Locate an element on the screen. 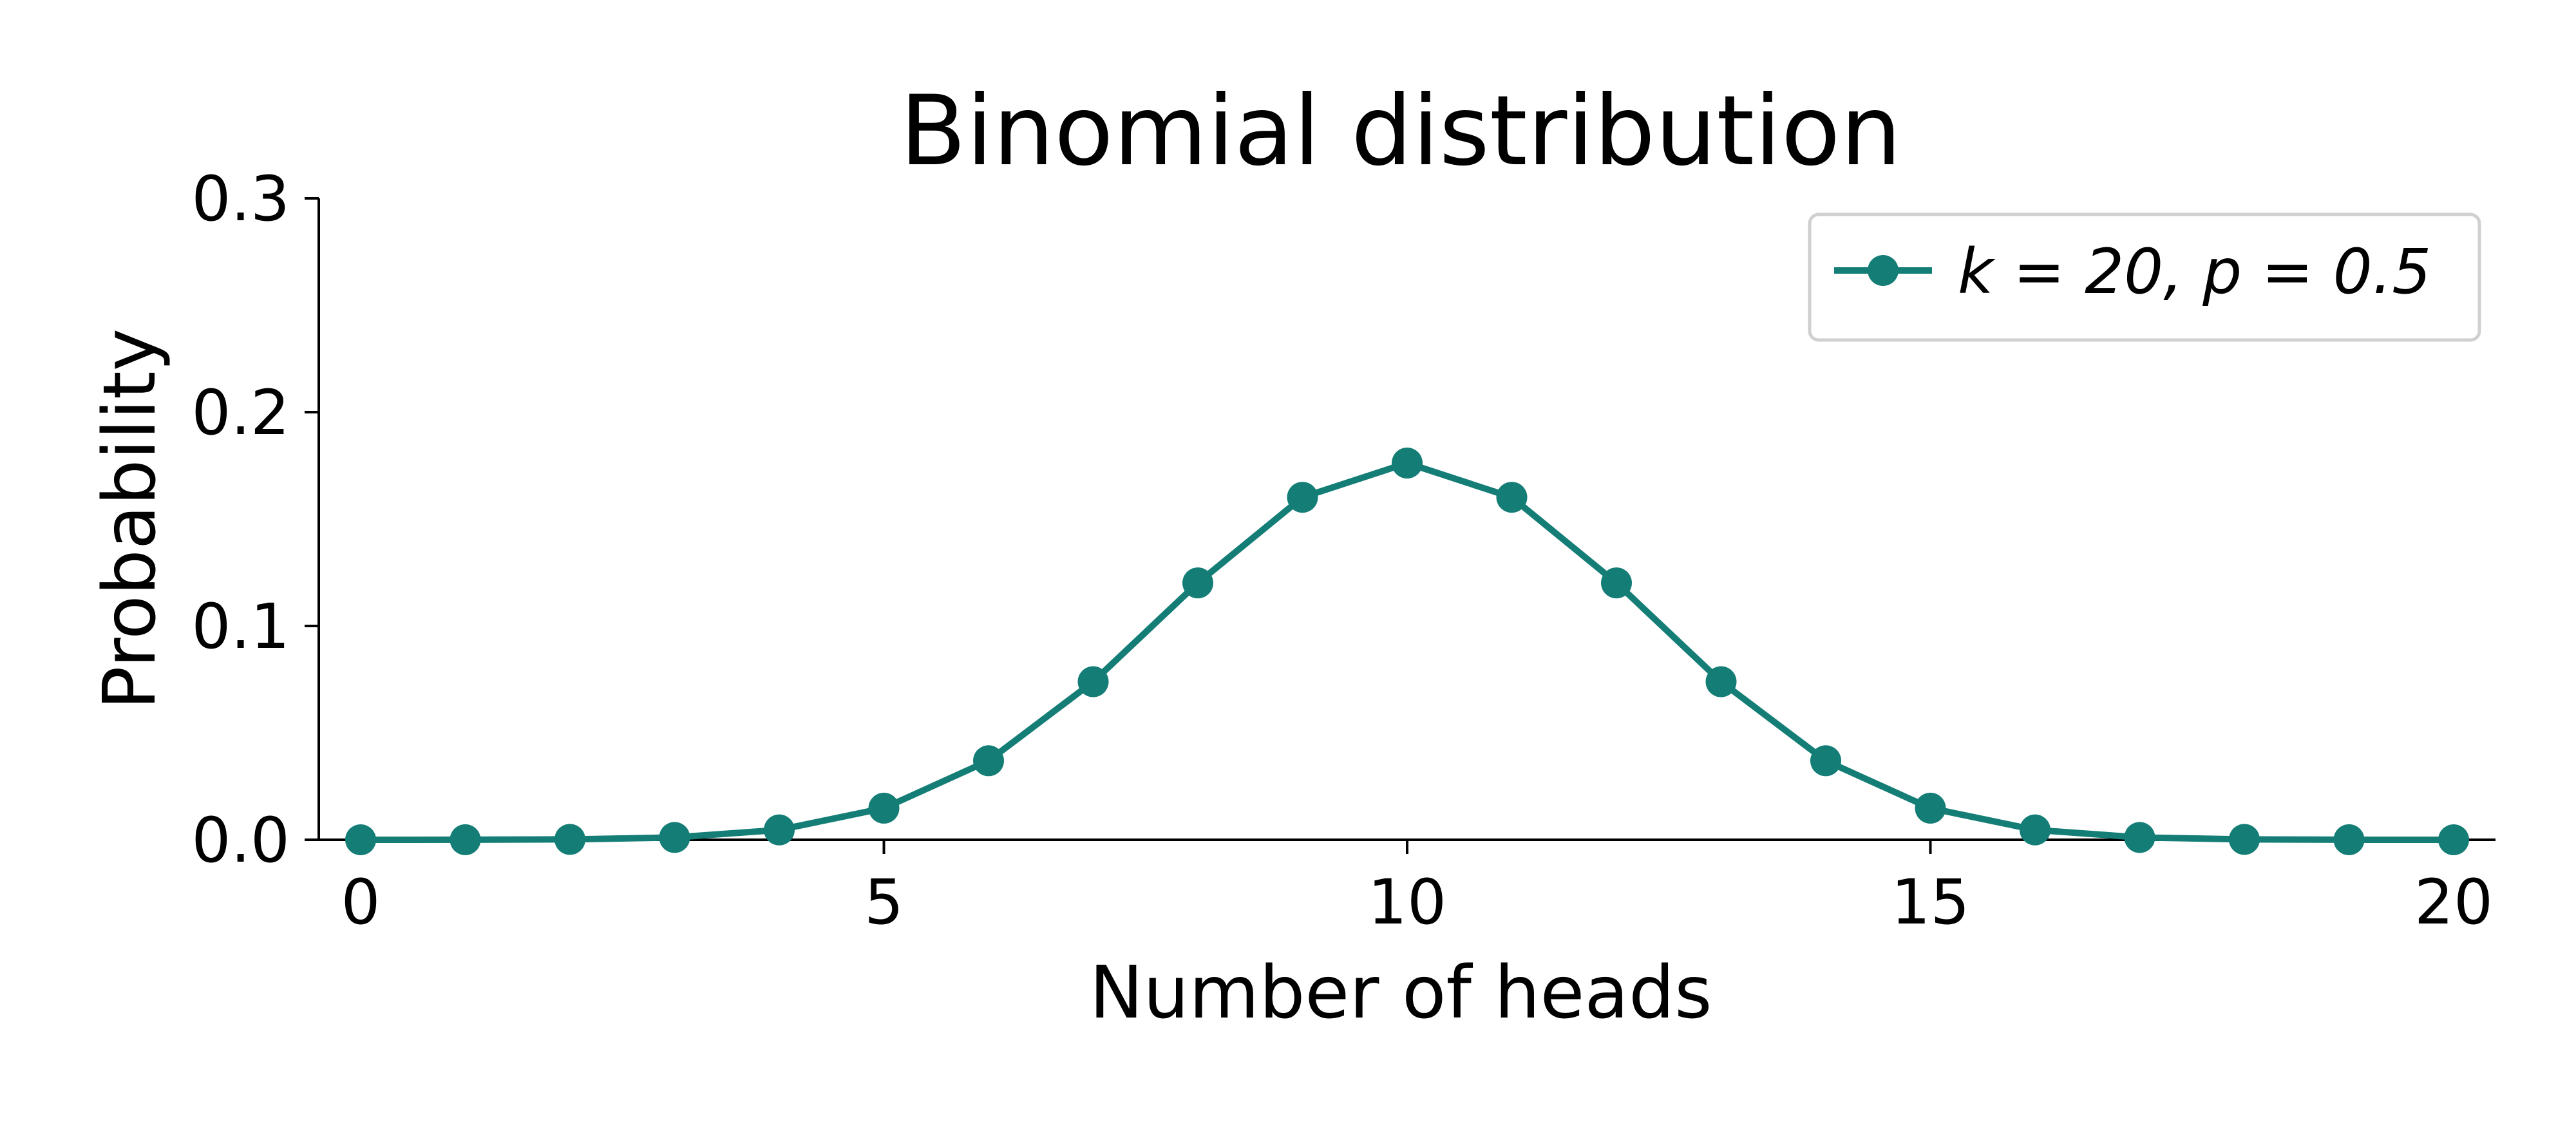 This screenshot has height=1127, width=2576. y-tick-label: 0.2 is located at coordinates (240, 413).